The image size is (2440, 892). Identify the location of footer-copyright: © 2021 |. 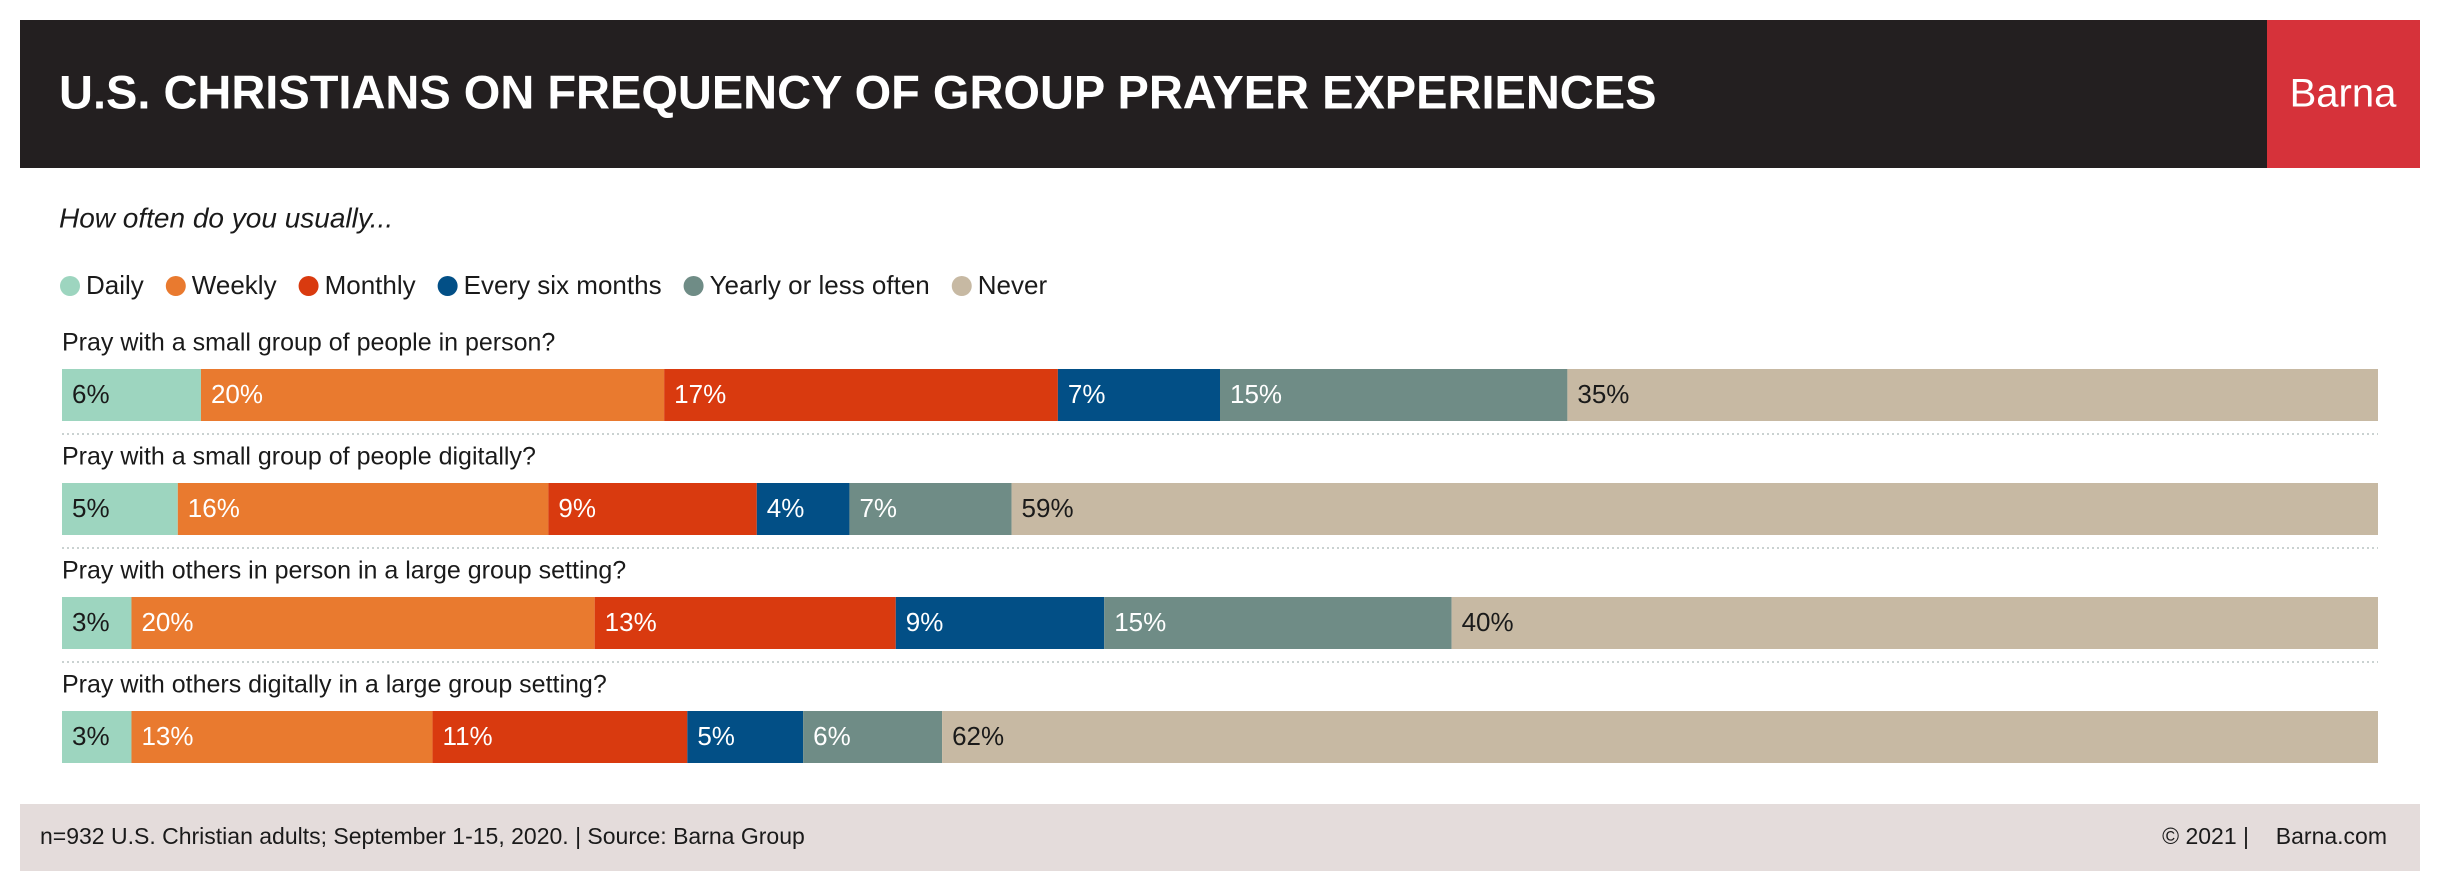
(2205, 836).